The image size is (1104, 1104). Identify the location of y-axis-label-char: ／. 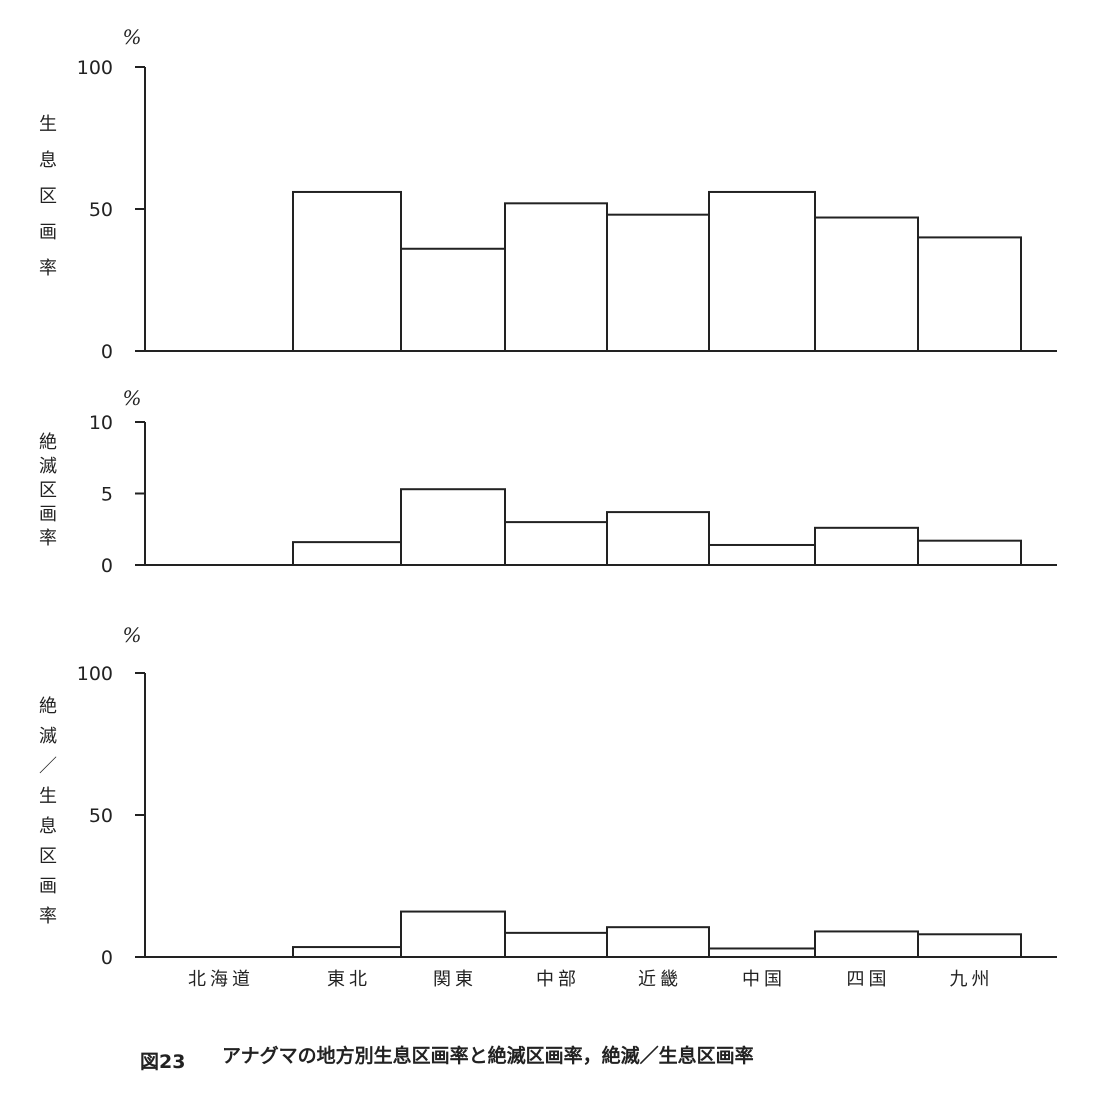
(48, 766).